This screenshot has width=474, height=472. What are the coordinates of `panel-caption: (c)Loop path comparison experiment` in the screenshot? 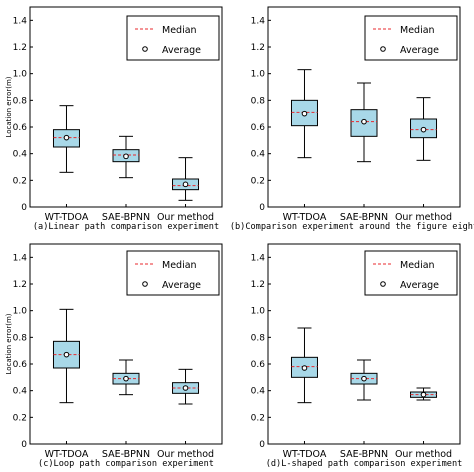 It's located at (126, 464).